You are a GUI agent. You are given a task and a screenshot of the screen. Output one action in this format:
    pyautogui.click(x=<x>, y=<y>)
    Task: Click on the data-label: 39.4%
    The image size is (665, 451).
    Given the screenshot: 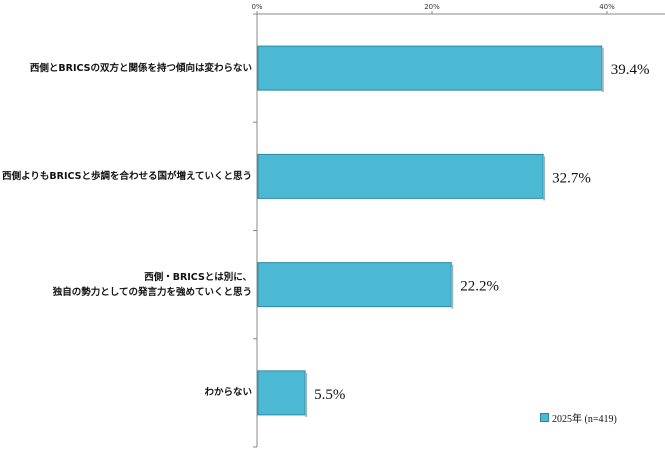 What is the action you would take?
    pyautogui.click(x=630, y=70)
    